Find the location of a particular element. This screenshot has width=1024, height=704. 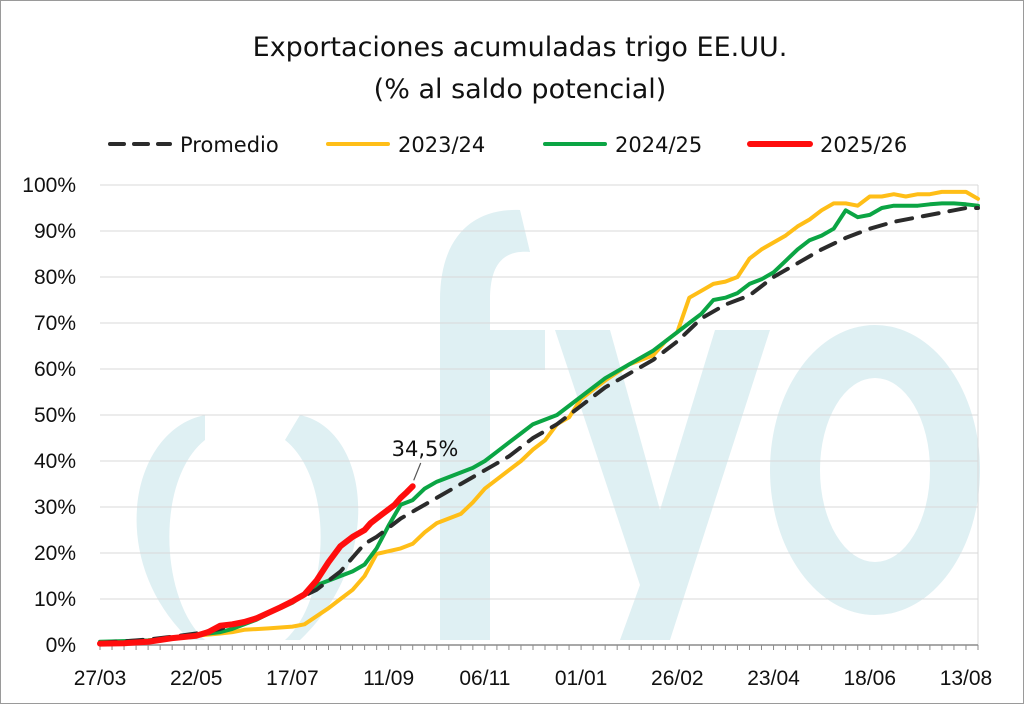

chart-title-line-2: (% al saldo potencial) is located at coordinates (520, 89).